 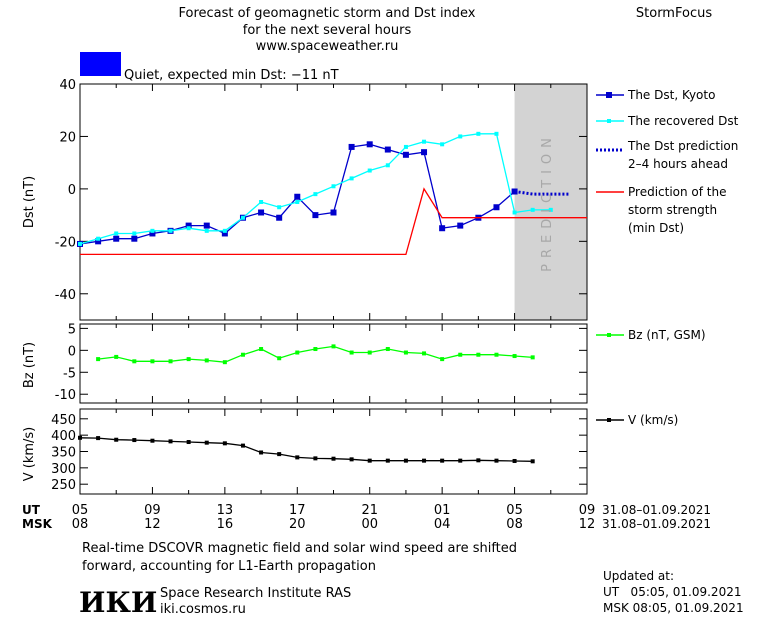 What do you see at coordinates (653, 420) in the screenshot?
I see `legend-v: V (km/s)` at bounding box center [653, 420].